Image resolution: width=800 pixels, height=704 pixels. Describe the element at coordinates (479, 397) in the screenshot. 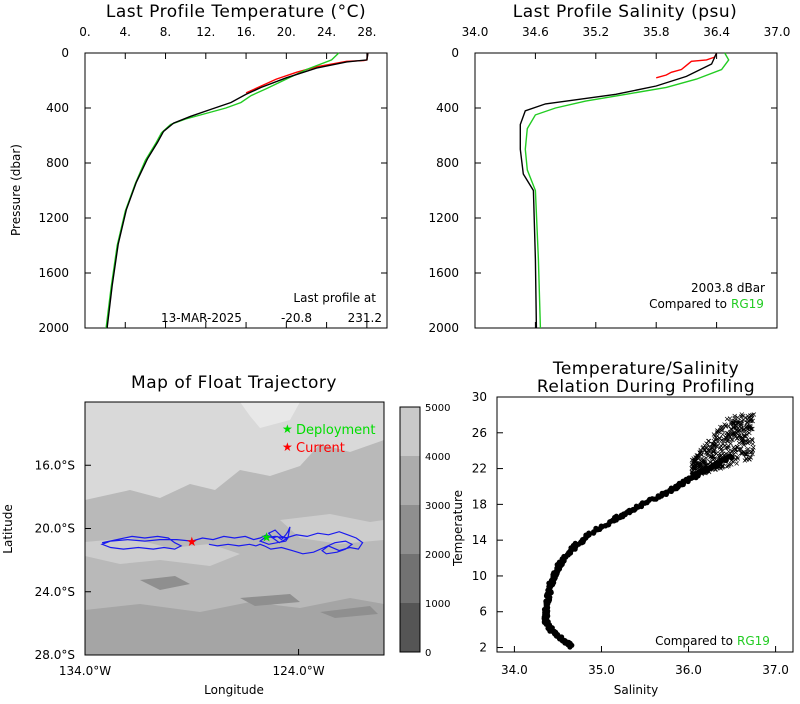

I see `ts-y-tick-label: 30` at that location.